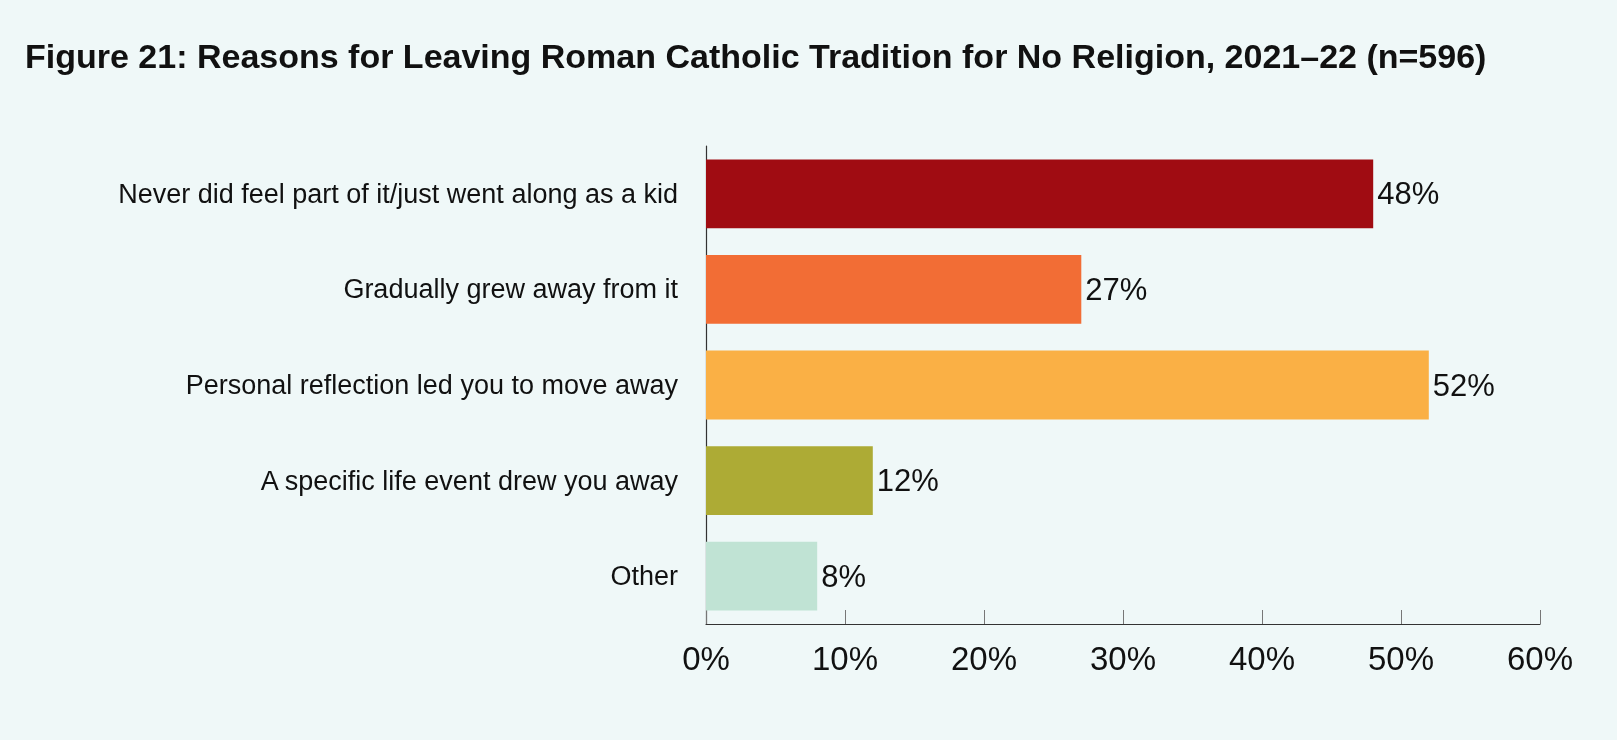 This screenshot has width=1617, height=740. What do you see at coordinates (1262, 658) in the screenshot?
I see `x-tick-label: 40%` at bounding box center [1262, 658].